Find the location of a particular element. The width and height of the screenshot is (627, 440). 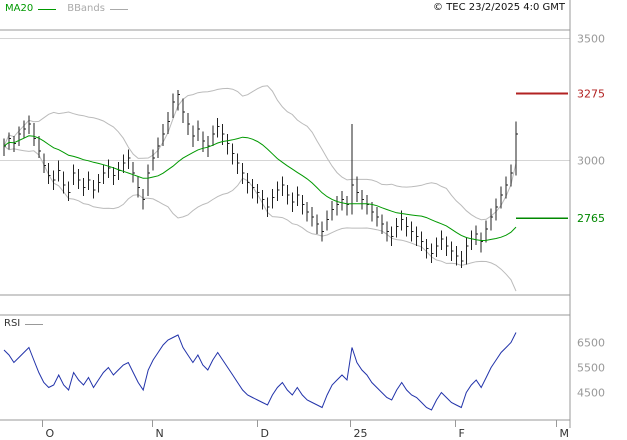

legend-label: MA20 is located at coordinates (19, 8).